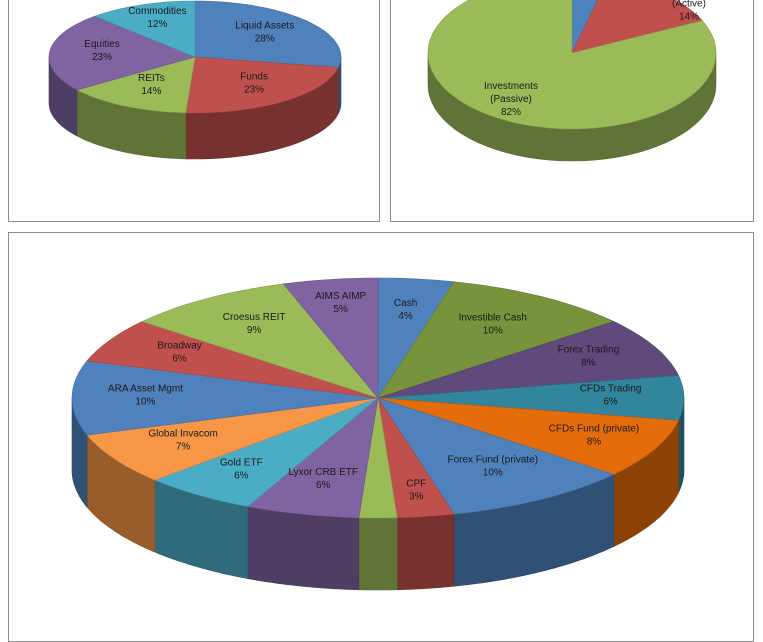 The height and width of the screenshot is (642, 763). Describe the element at coordinates (528, 360) in the screenshot. I see `pie-slice-forex-trading` at that location.